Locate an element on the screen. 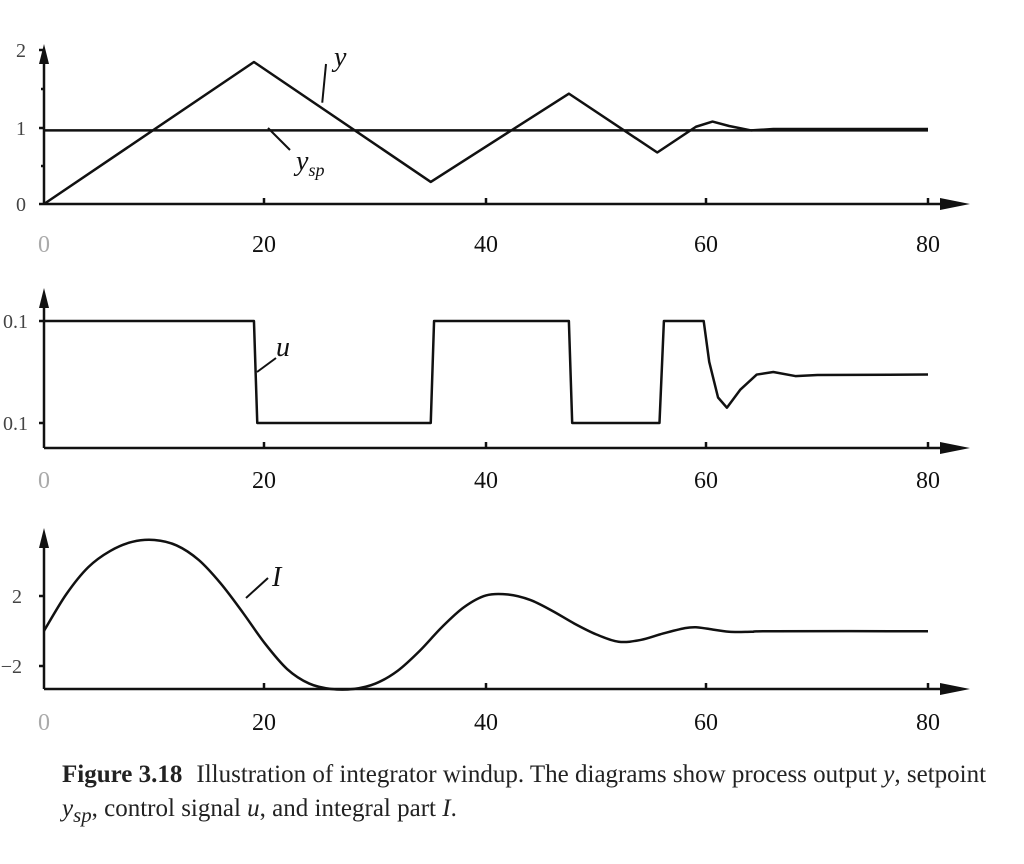 This screenshot has height=864, width=1024. annotation-leader-ysp is located at coordinates (279, 139).